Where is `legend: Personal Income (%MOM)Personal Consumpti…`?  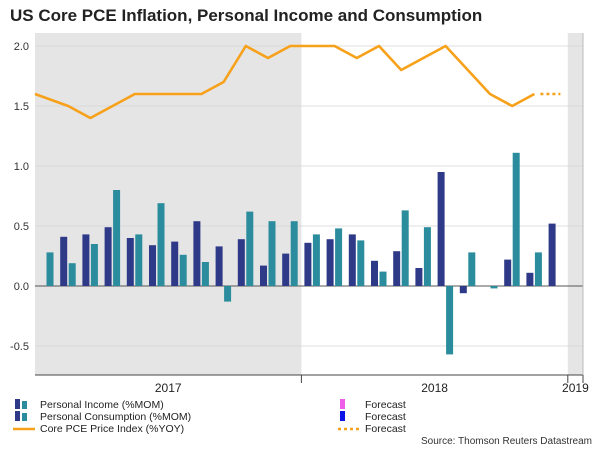 legend: Personal Income (%MOM)Personal Consumpti… is located at coordinates (209, 417).